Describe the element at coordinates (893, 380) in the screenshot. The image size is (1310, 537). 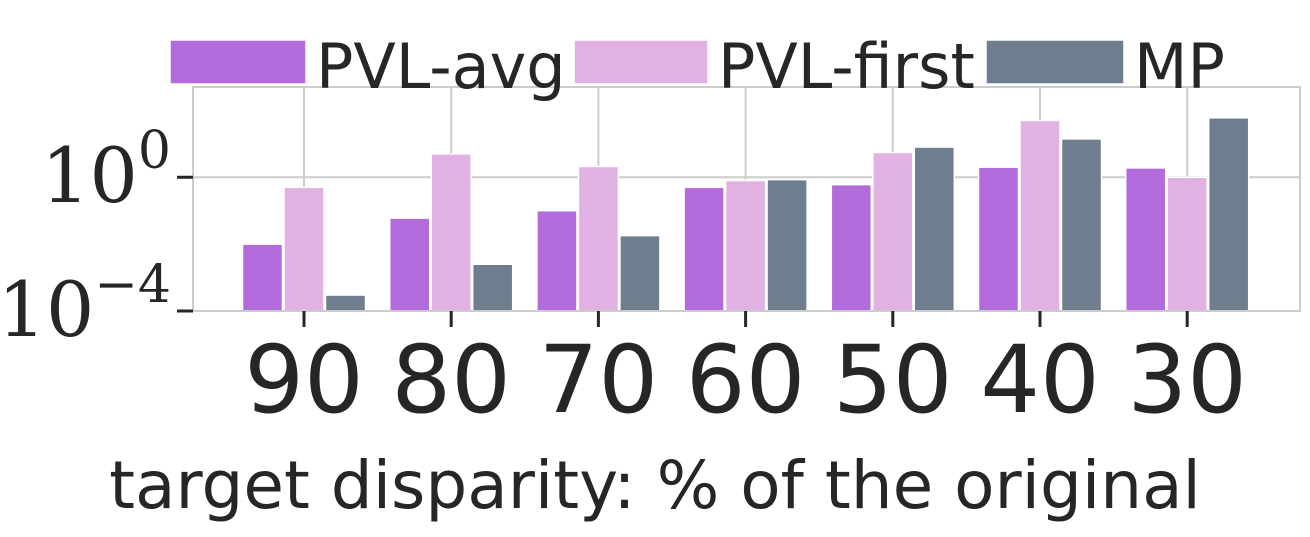
I see `x-tick-label: 50` at that location.